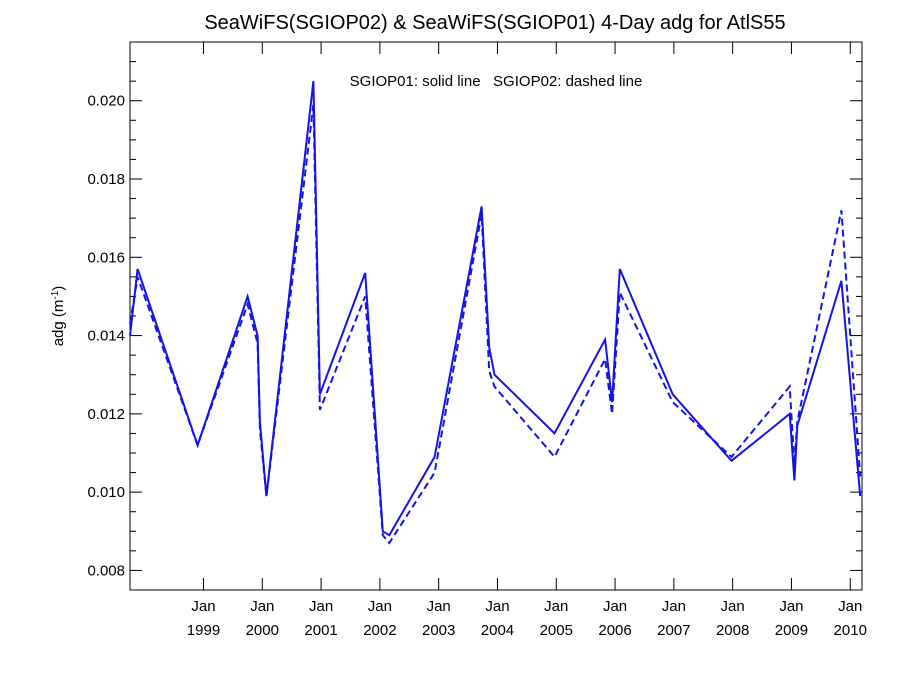 The height and width of the screenshot is (675, 900). What do you see at coordinates (850, 630) in the screenshot?
I see `x-tick-year: 2010` at bounding box center [850, 630].